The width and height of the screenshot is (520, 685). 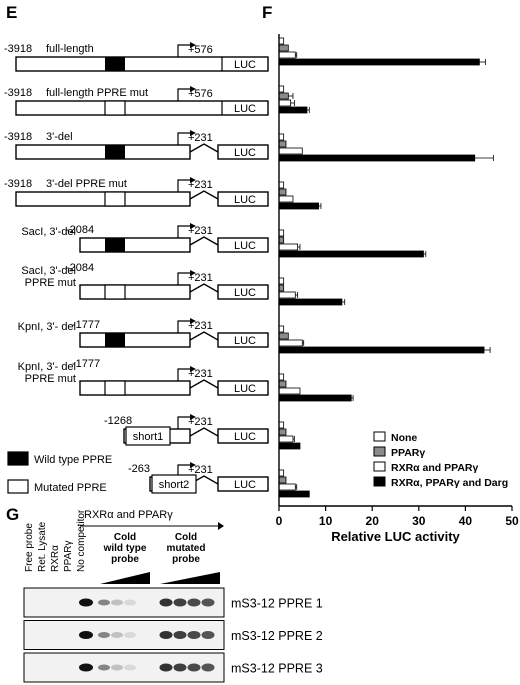 What do you see at coordinates (279, 521) in the screenshot?
I see `x-tick-label: 0` at bounding box center [279, 521].